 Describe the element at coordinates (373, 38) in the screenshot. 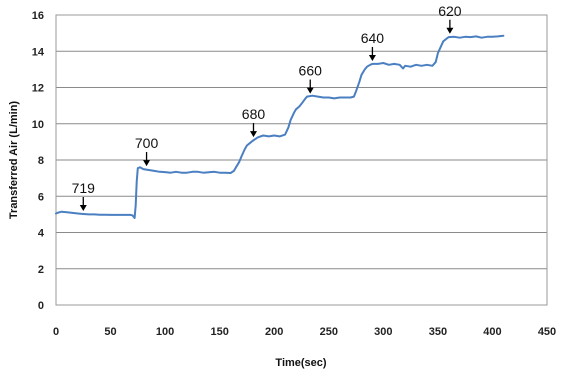

I see `annotation-label: 640` at that location.